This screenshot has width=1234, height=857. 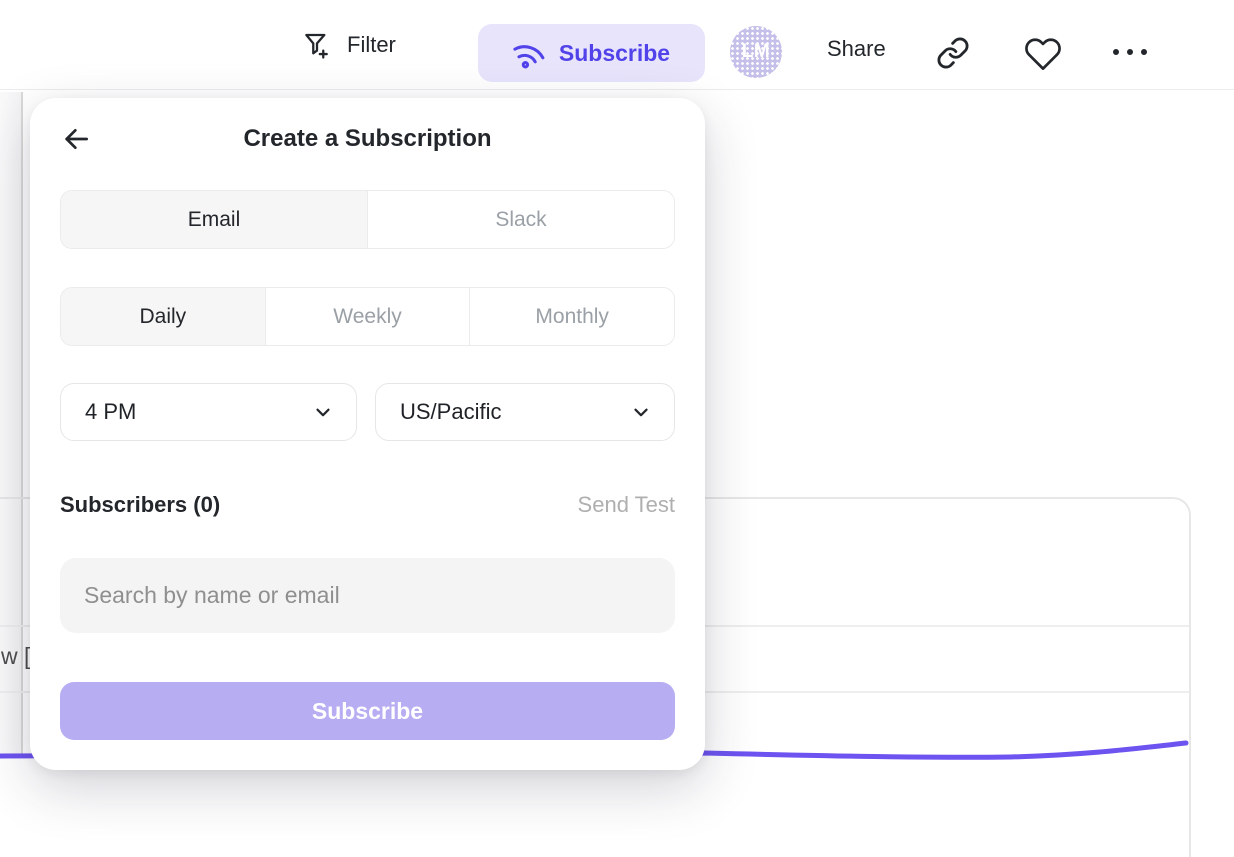 I want to click on favorite-button, so click(x=1043, y=54).